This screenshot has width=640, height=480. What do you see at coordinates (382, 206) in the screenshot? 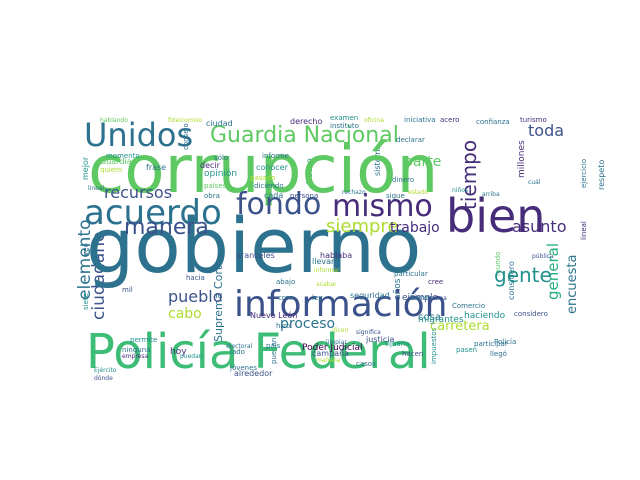
I see `word-mismo: mismo` at bounding box center [382, 206].